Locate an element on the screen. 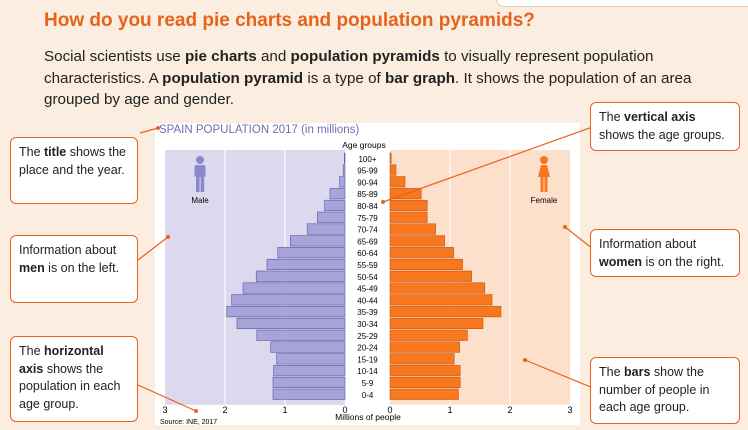 The image size is (748, 430). text-run: Social scientists use is located at coordinates (114, 56).